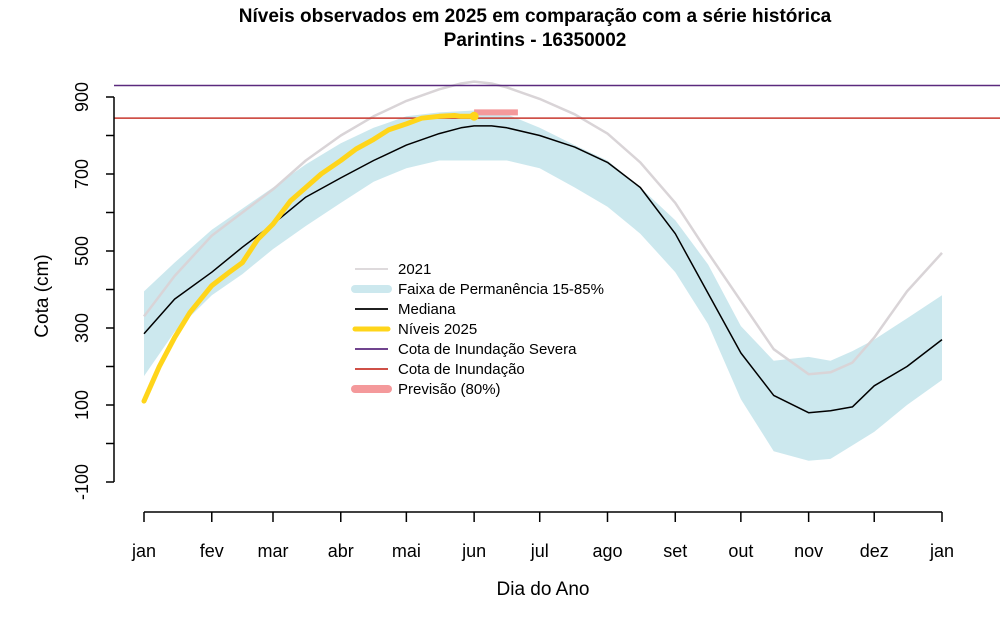 The height and width of the screenshot is (625, 1000). Describe the element at coordinates (740, 551) in the screenshot. I see `x-tick-label: out` at that location.